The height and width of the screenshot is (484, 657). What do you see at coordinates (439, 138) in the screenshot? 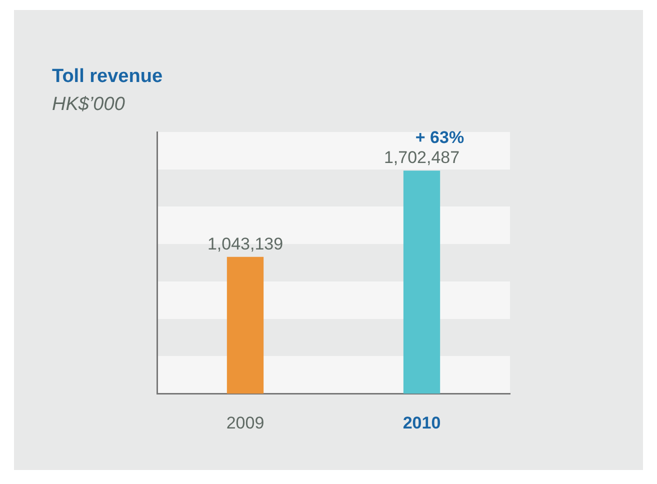
I see `annotation: + 63%` at bounding box center [439, 138].